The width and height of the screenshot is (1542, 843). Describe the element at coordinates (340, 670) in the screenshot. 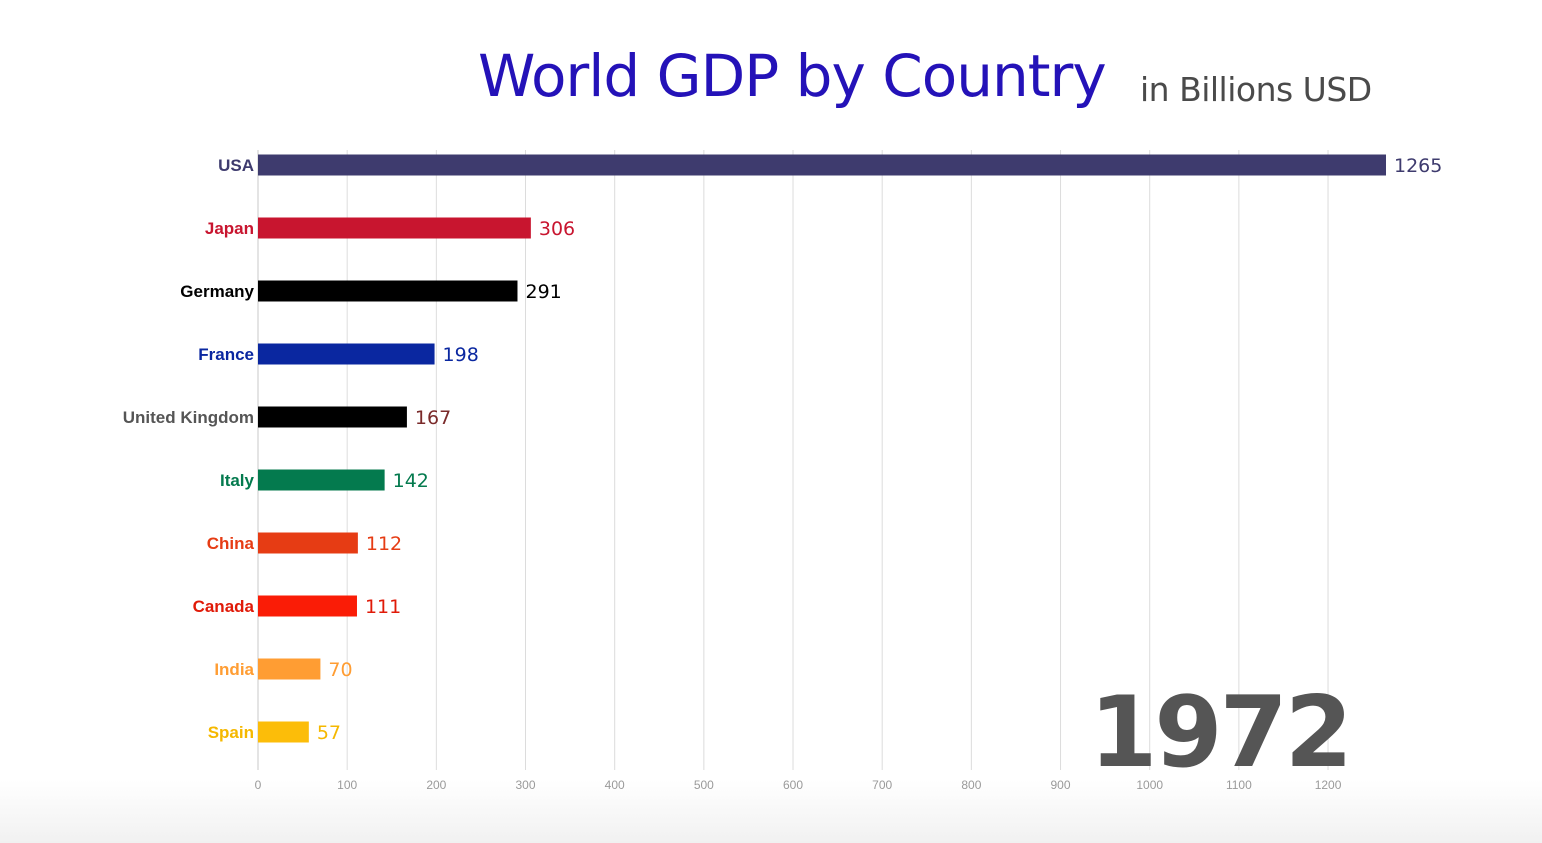

I see `value-label: 70` at that location.